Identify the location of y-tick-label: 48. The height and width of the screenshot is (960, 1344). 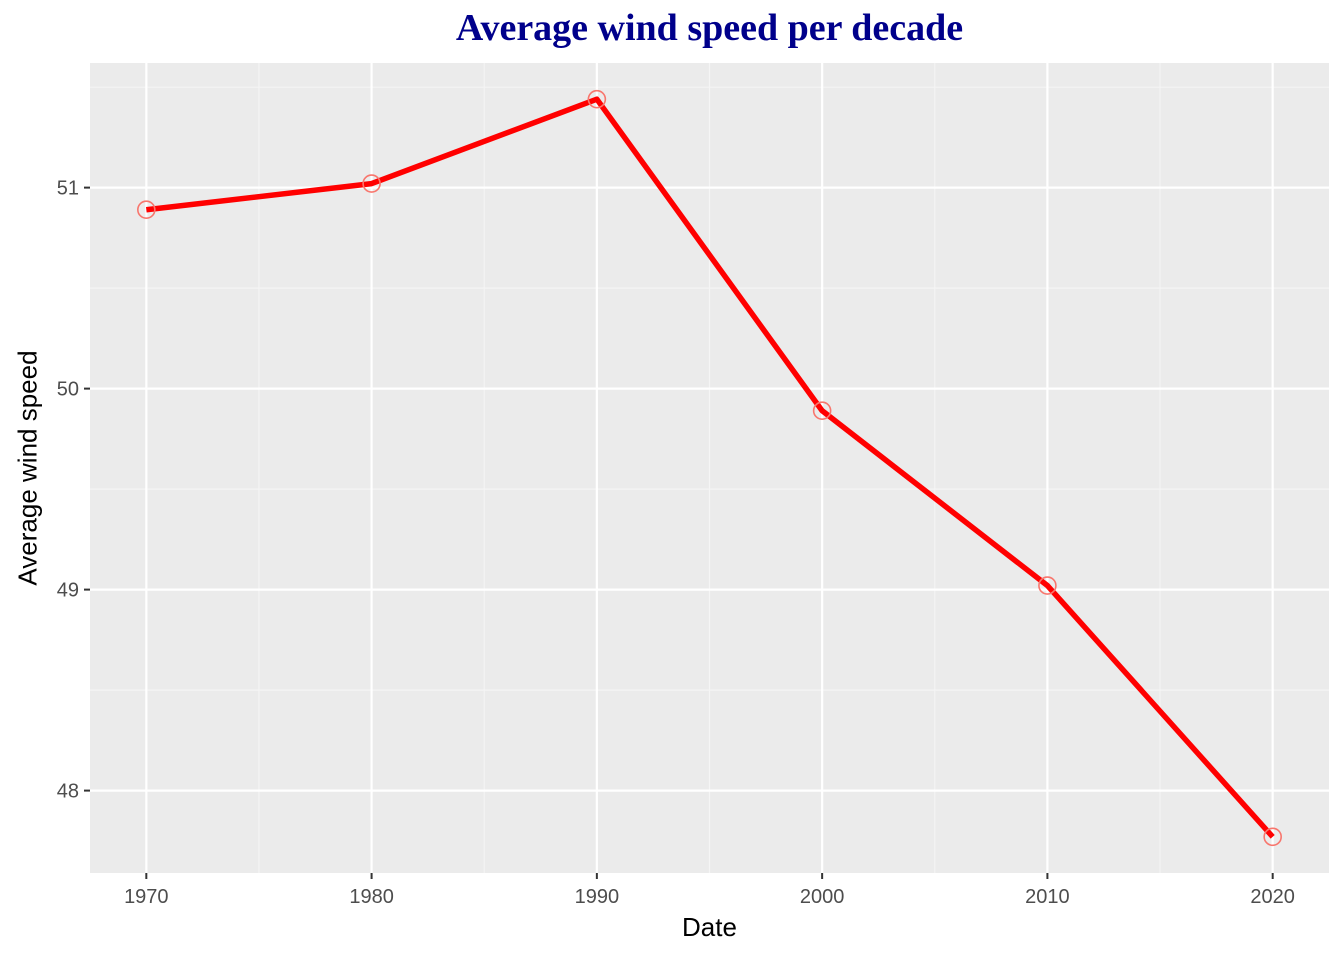
(68, 792).